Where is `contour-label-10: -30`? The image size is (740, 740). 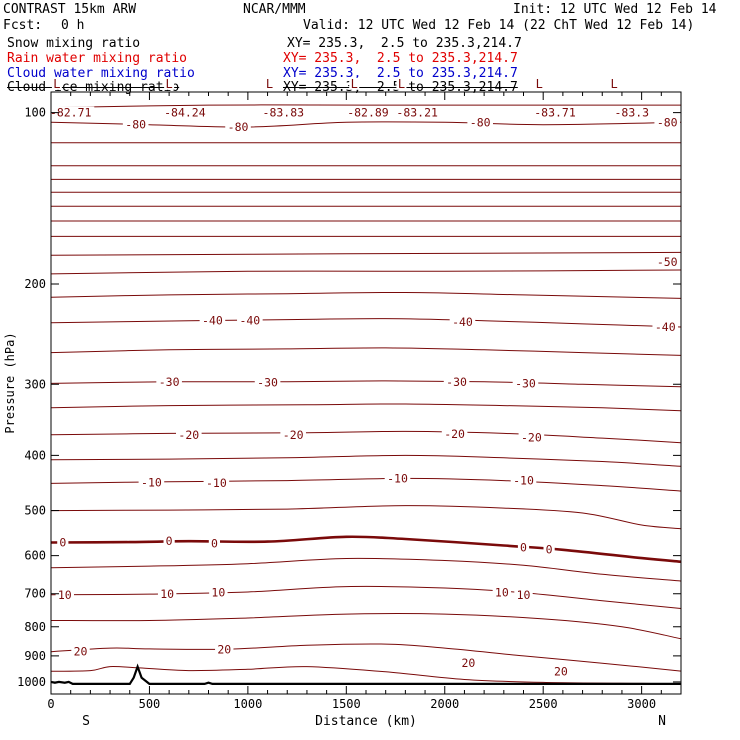
contour-label-10: -30 is located at coordinates (267, 383).